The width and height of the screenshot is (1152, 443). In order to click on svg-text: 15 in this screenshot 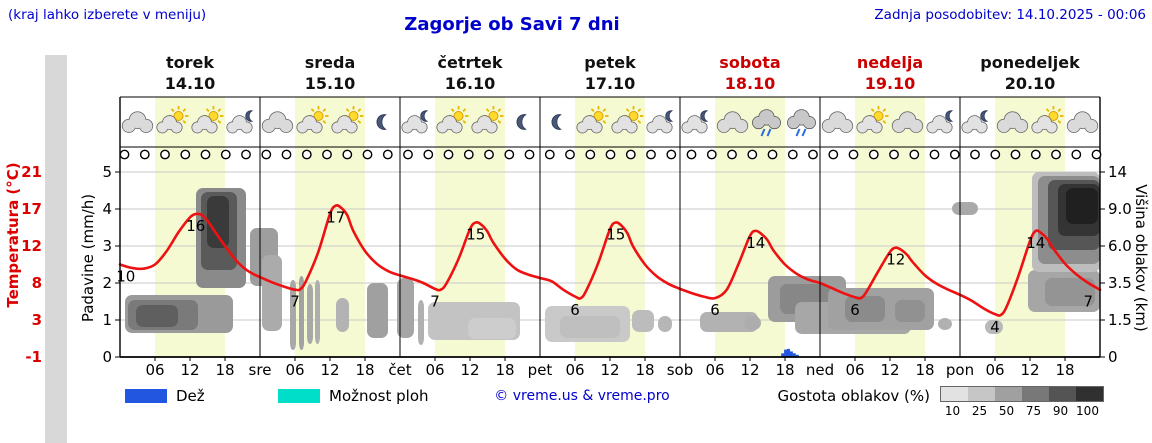, I will do `click(475, 235)`.